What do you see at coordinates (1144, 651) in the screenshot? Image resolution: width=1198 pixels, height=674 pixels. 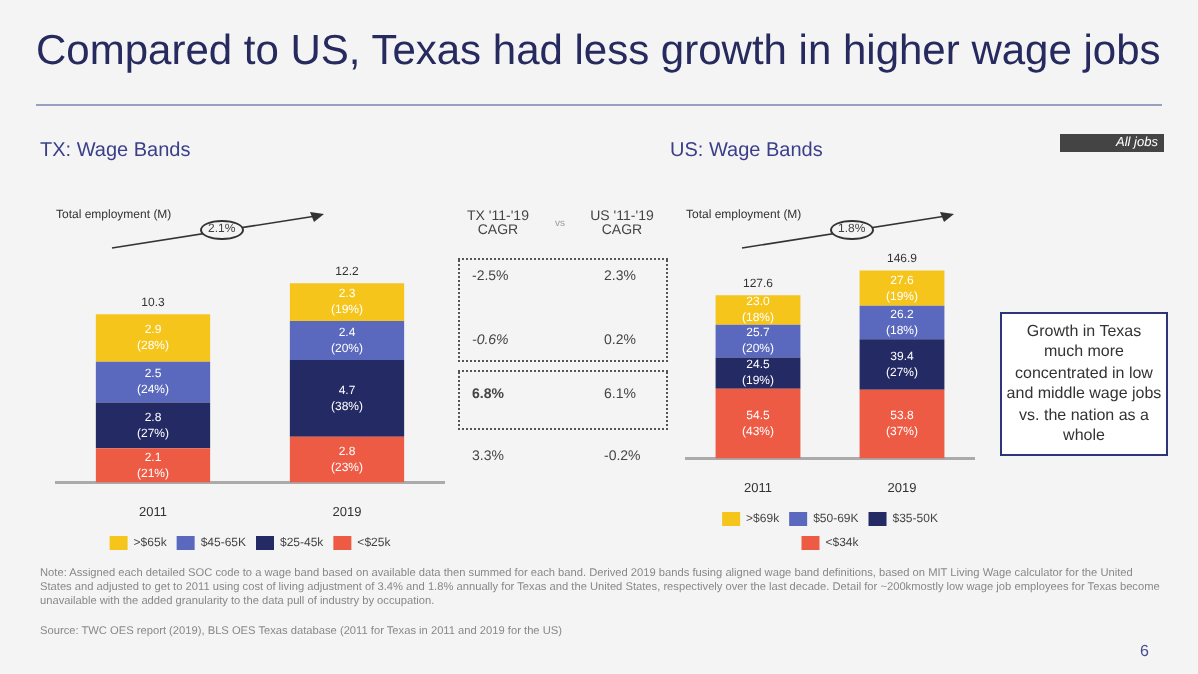 I see `text: 6` at bounding box center [1144, 651].